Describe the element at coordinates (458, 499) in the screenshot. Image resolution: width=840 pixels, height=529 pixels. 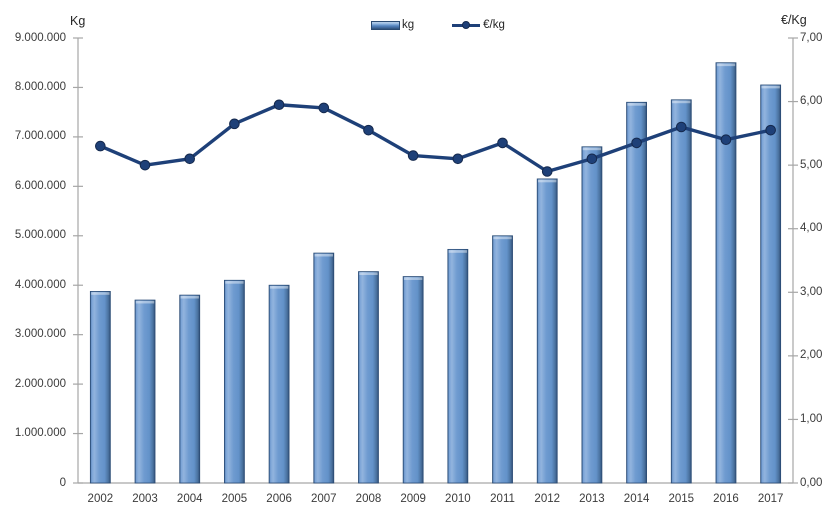
I see `x-axis-label: 2010` at that location.